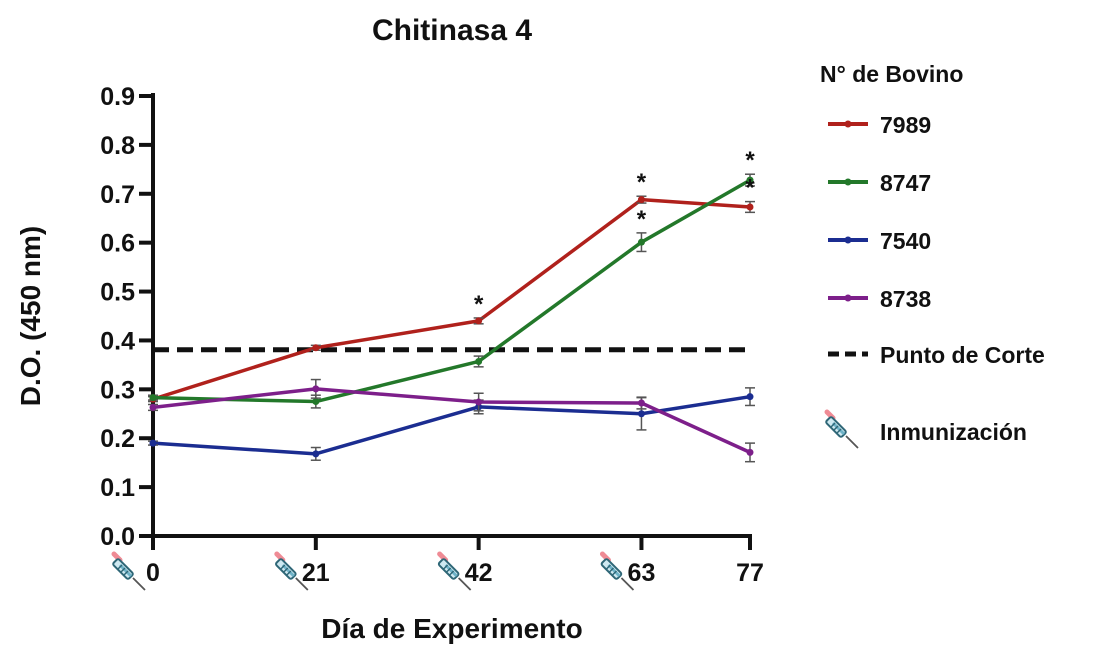 The height and width of the screenshot is (646, 1093). I want to click on legend-item-immunization: Inmunización, so click(926, 430).